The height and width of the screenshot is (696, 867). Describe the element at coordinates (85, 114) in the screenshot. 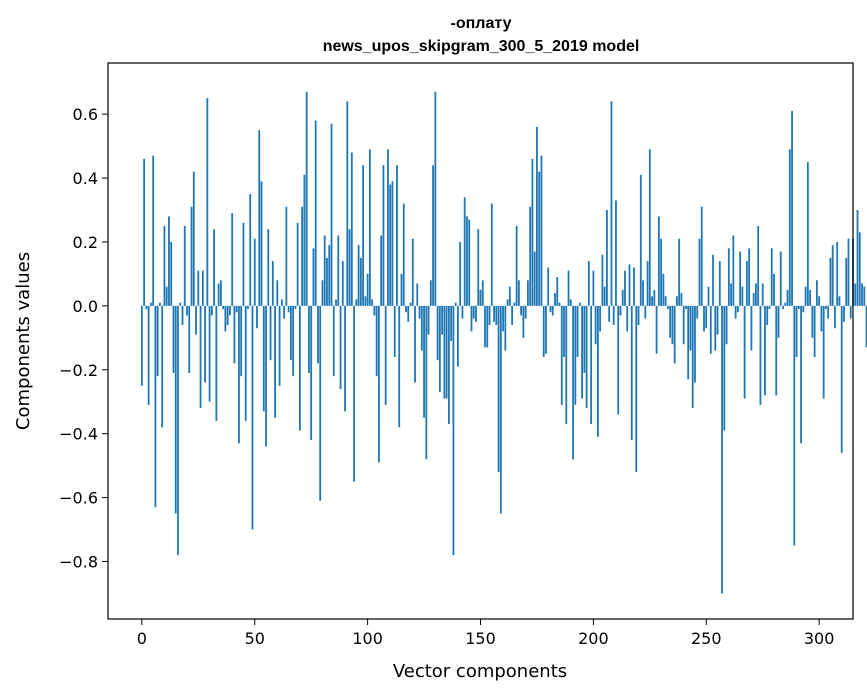

I see `y-tick-label: 0.6` at that location.